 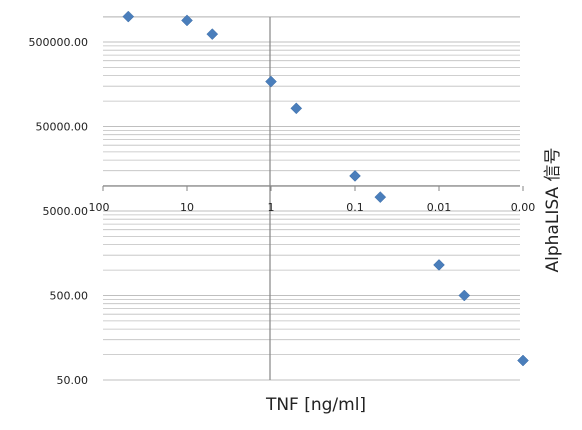 What do you see at coordinates (553, 210) in the screenshot?
I see `y-axis-label: AlphaLISA 信号` at bounding box center [553, 210].